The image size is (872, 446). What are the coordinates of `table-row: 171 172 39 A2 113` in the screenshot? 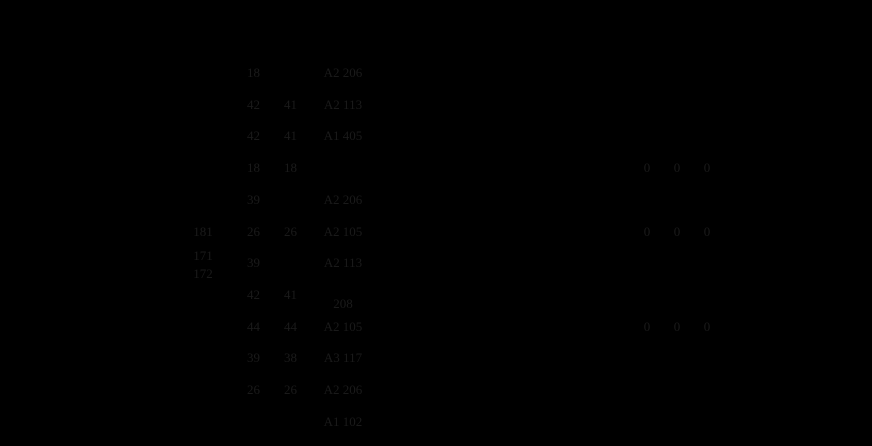 It's located at (436, 264).